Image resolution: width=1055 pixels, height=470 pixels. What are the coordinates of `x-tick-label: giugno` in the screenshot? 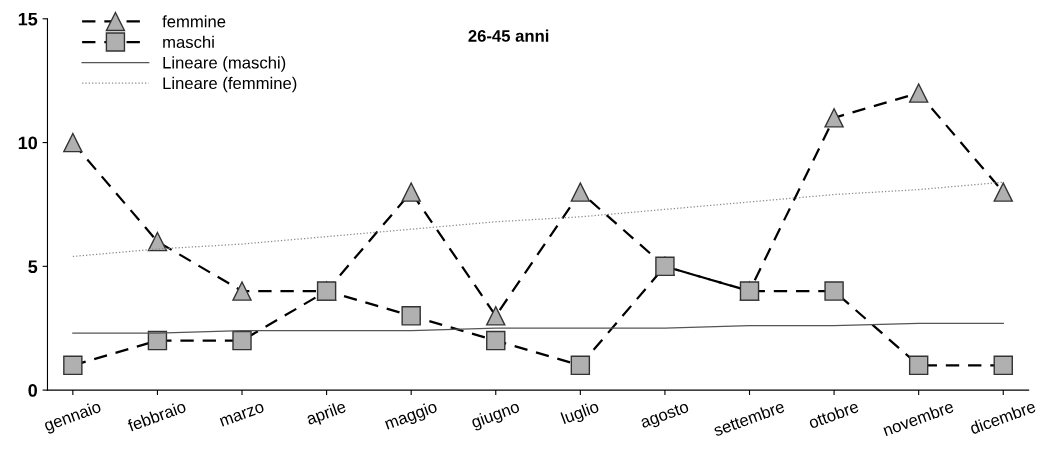 It's located at (496, 416).